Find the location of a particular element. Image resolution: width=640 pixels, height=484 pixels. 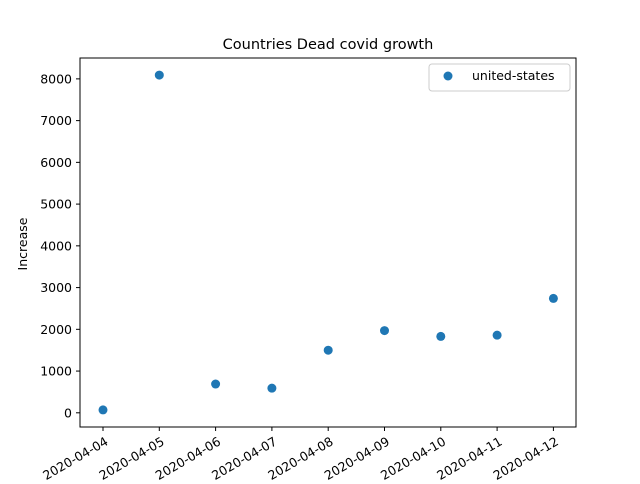

legend-label: united-states is located at coordinates (513, 75).